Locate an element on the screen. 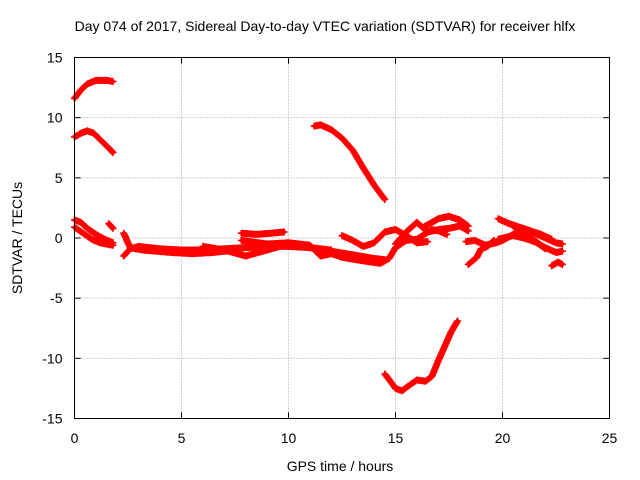 The image size is (640, 480). series-arc-early-c is located at coordinates (111, 226).